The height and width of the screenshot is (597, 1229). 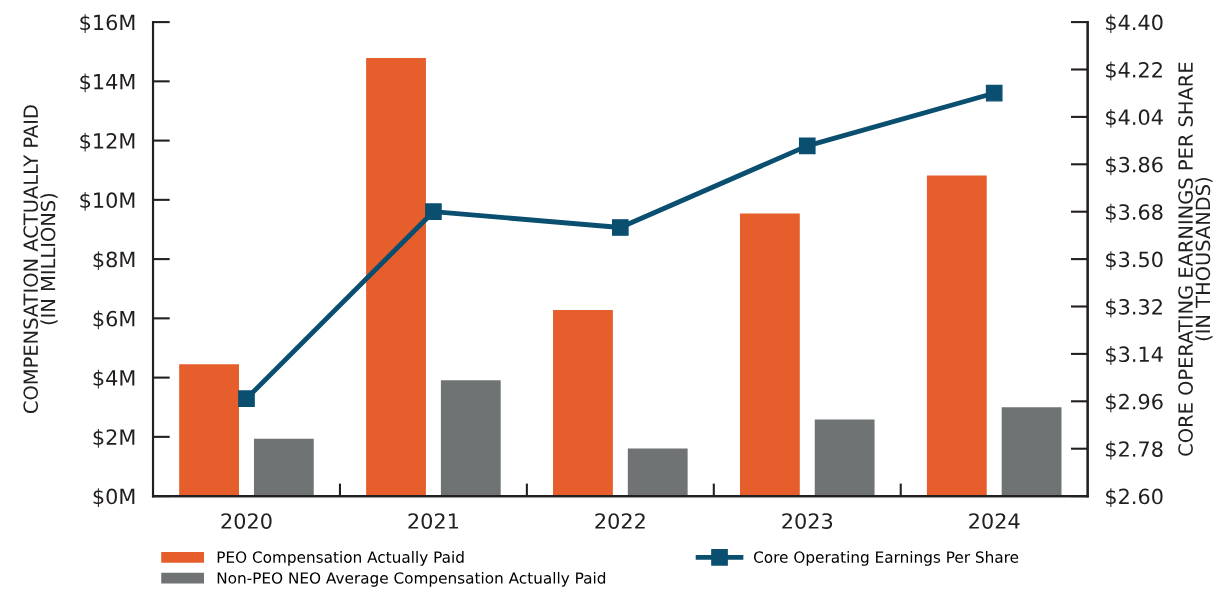 I want to click on y-tick-label: $2M, so click(x=114, y=438).